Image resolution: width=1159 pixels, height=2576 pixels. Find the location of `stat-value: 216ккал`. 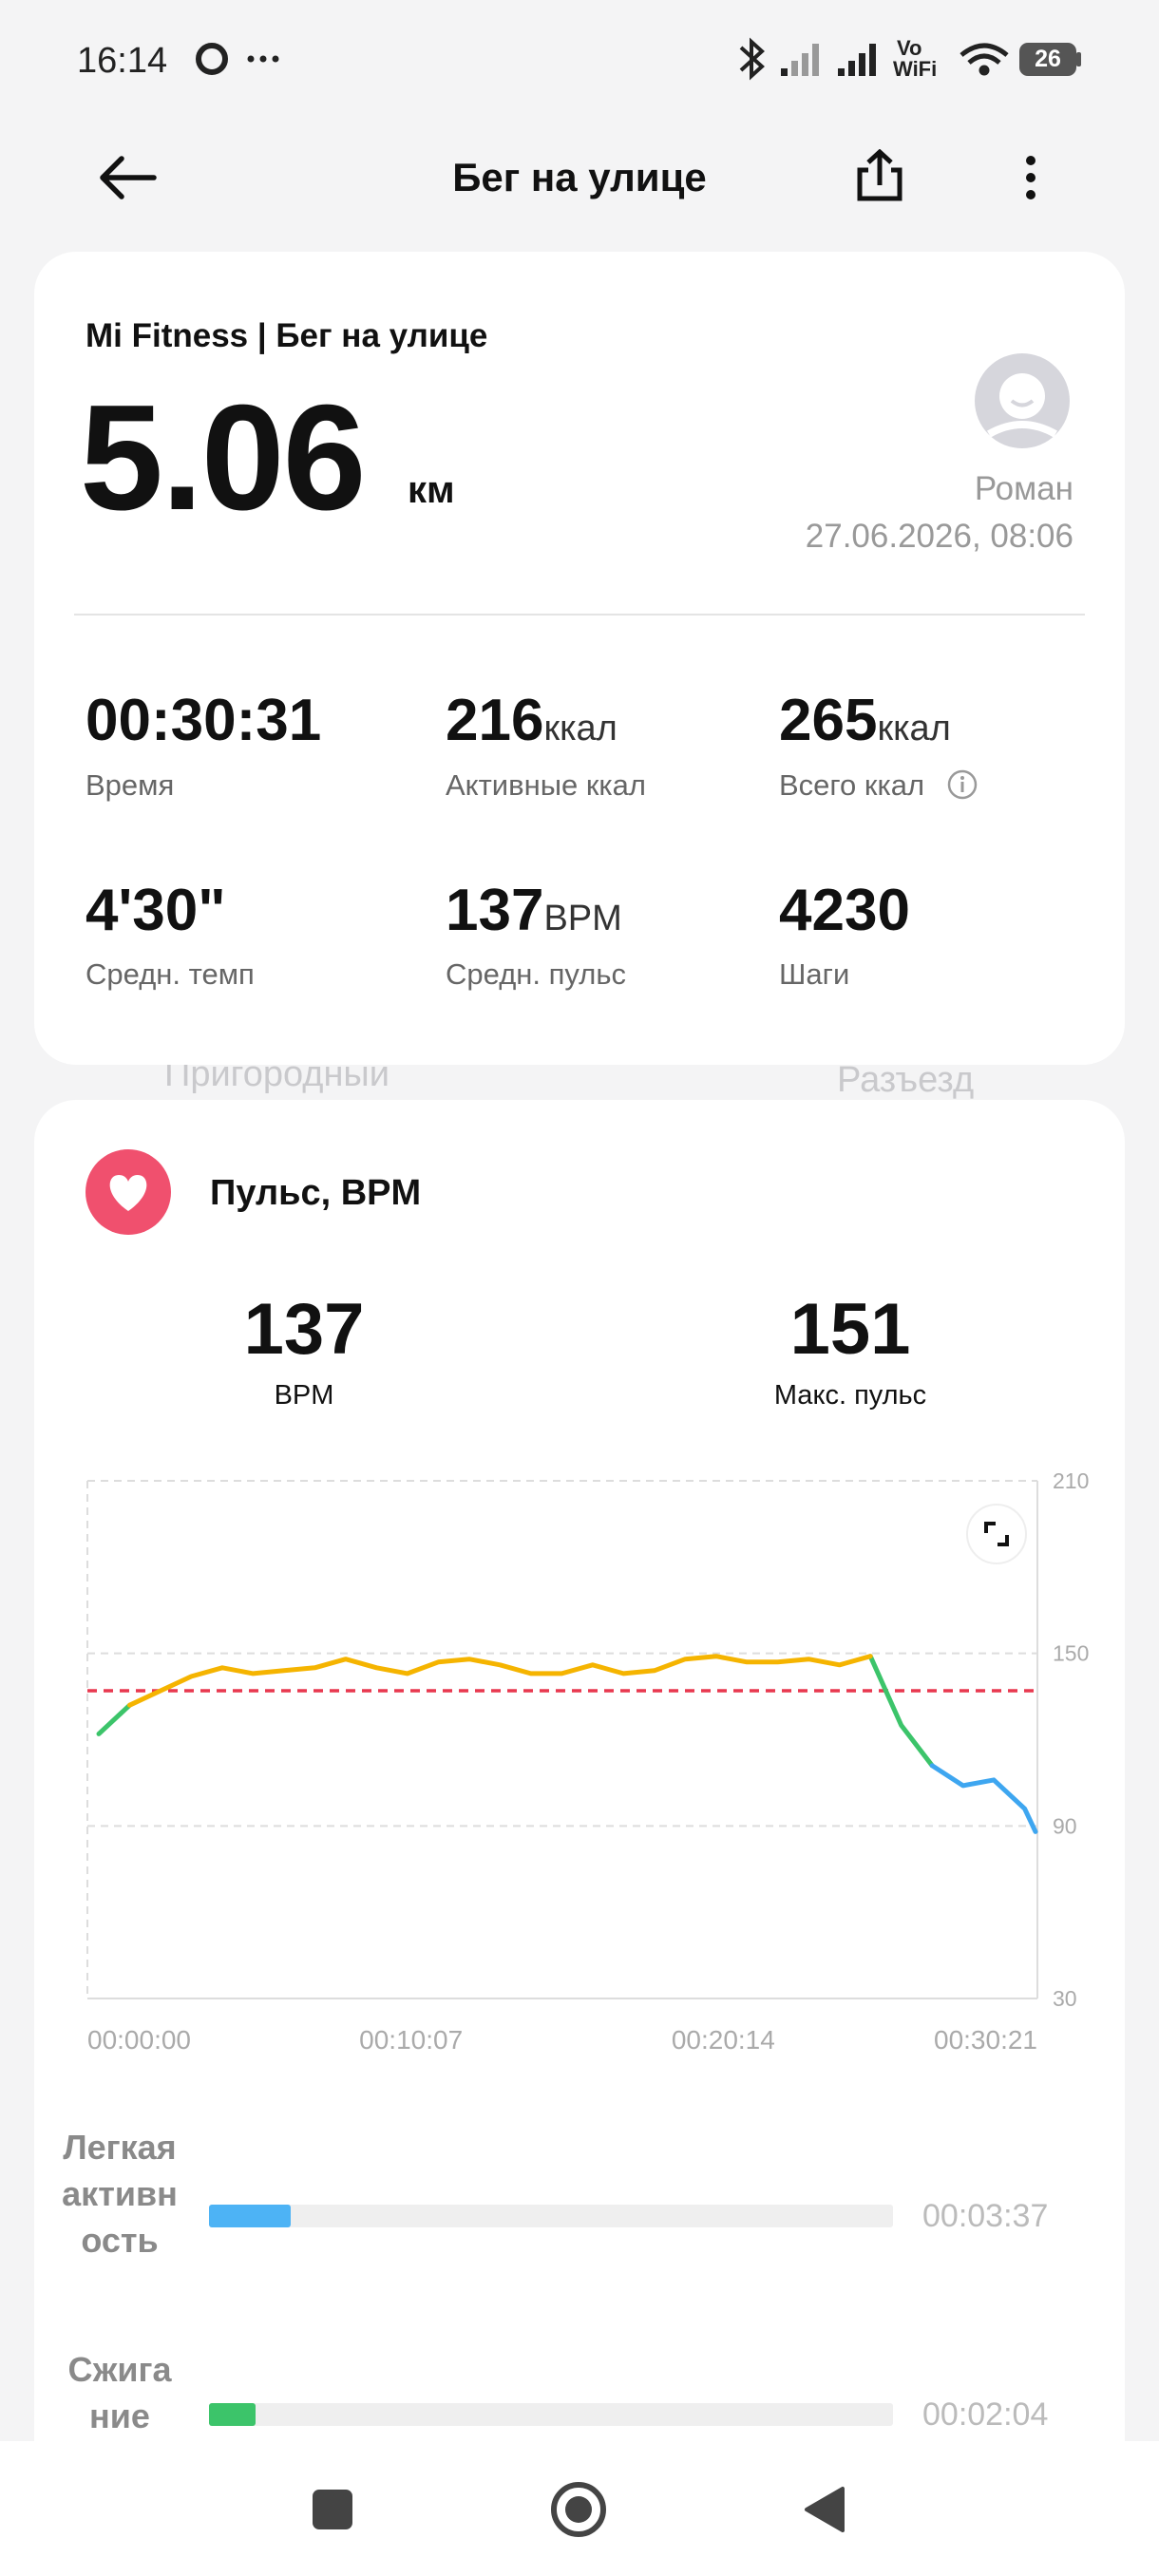

stat-value: 216ккал is located at coordinates (532, 720).